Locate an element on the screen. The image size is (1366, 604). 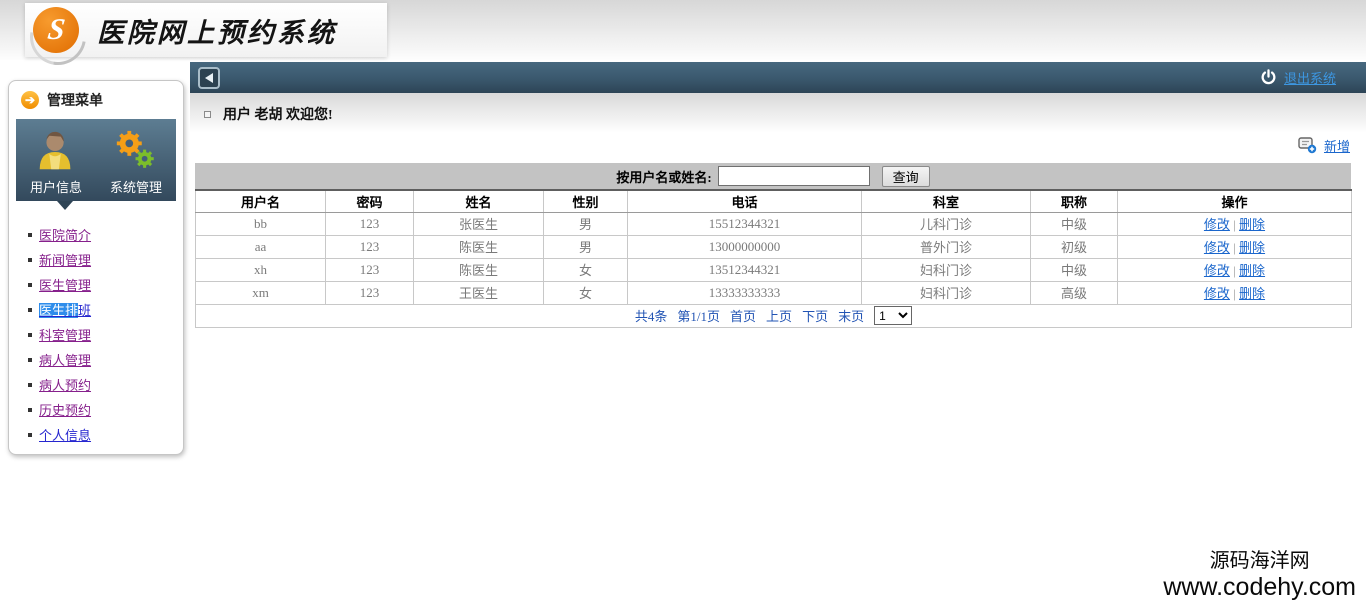
collapse-sidebar-button is located at coordinates (209, 77).